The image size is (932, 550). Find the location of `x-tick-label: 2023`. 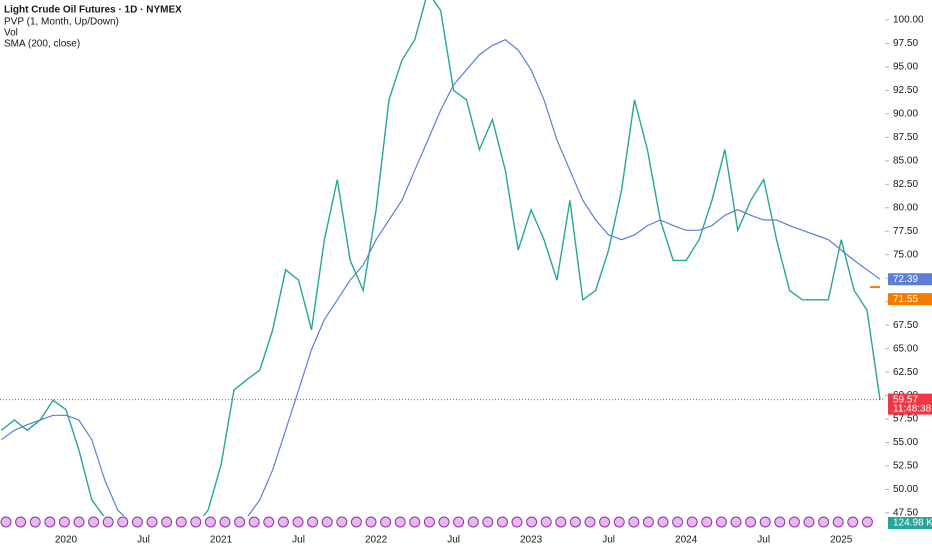

x-tick-label: 2023 is located at coordinates (531, 540).